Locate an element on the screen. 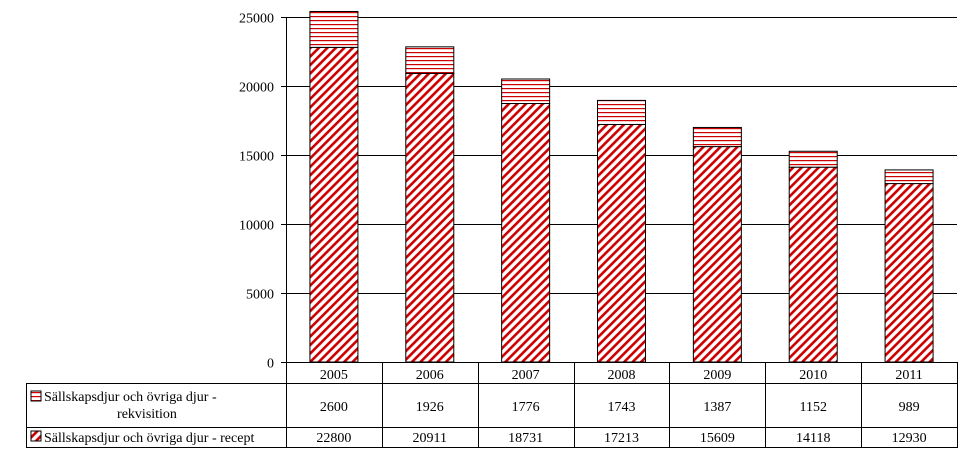  data-label-rekvisition: 1776 is located at coordinates (526, 407).